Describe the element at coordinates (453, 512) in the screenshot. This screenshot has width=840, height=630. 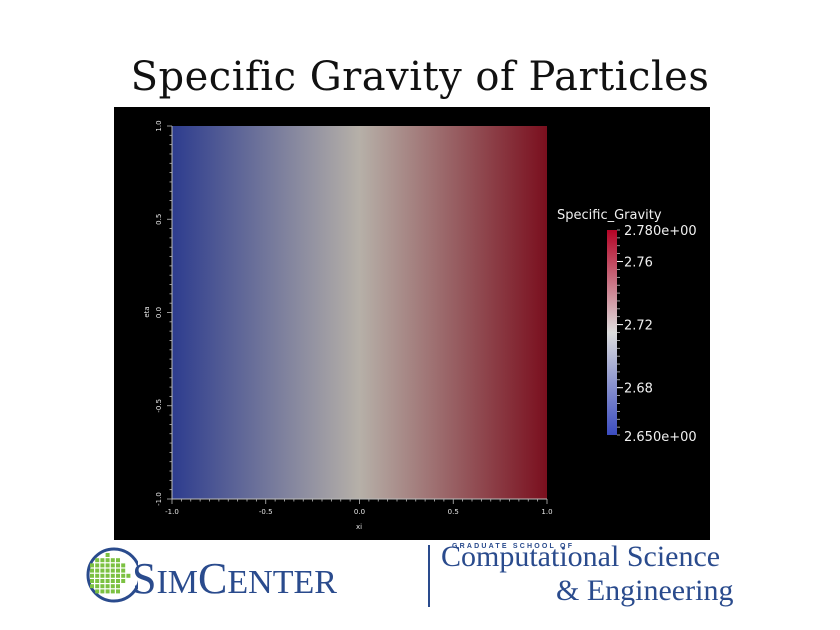
I see `x-tick-label: 0.5` at that location.